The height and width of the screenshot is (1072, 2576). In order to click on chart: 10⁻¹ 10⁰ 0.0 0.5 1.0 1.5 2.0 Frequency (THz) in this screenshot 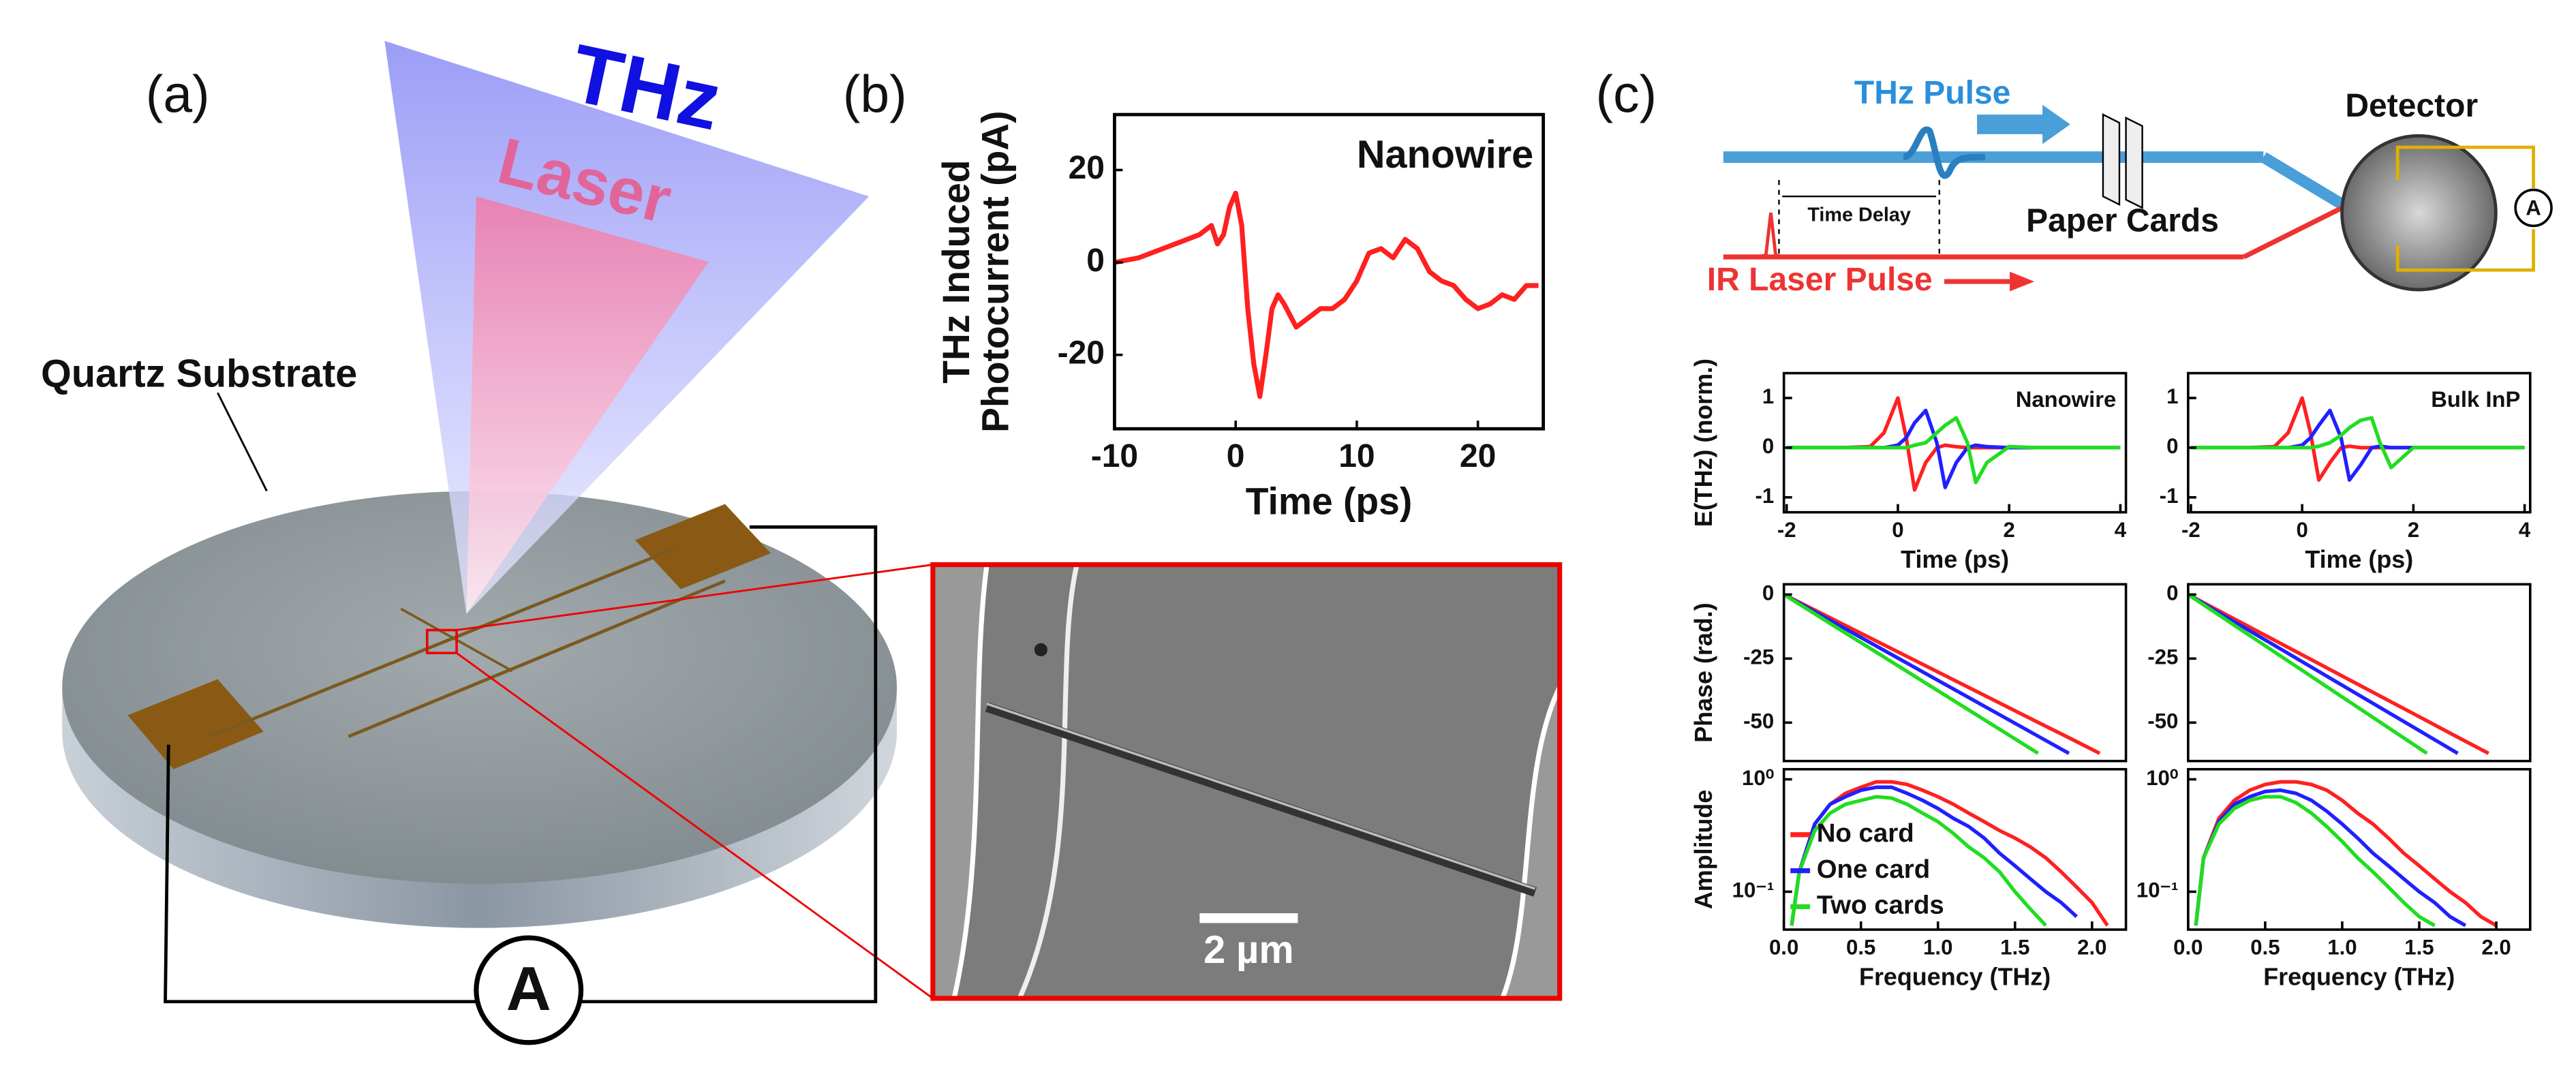, I will do `click(2334, 878)`.